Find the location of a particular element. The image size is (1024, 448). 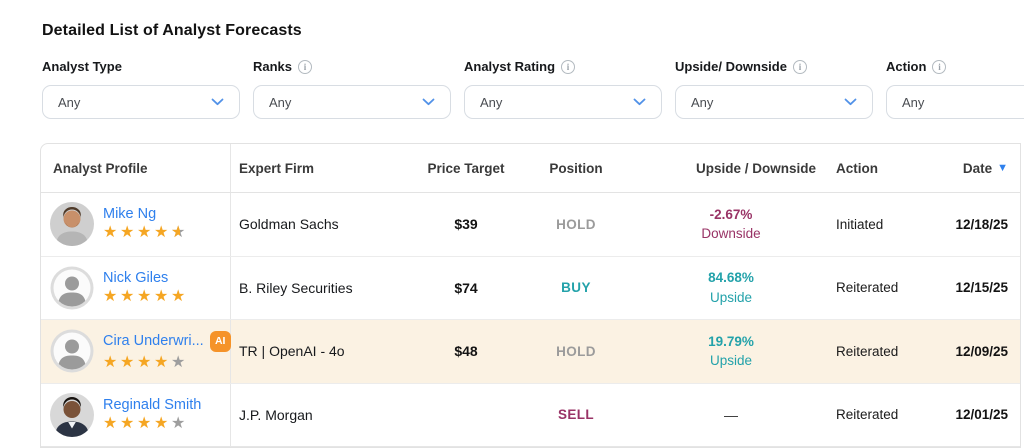

date-cell: 12/18/25 is located at coordinates (981, 224).